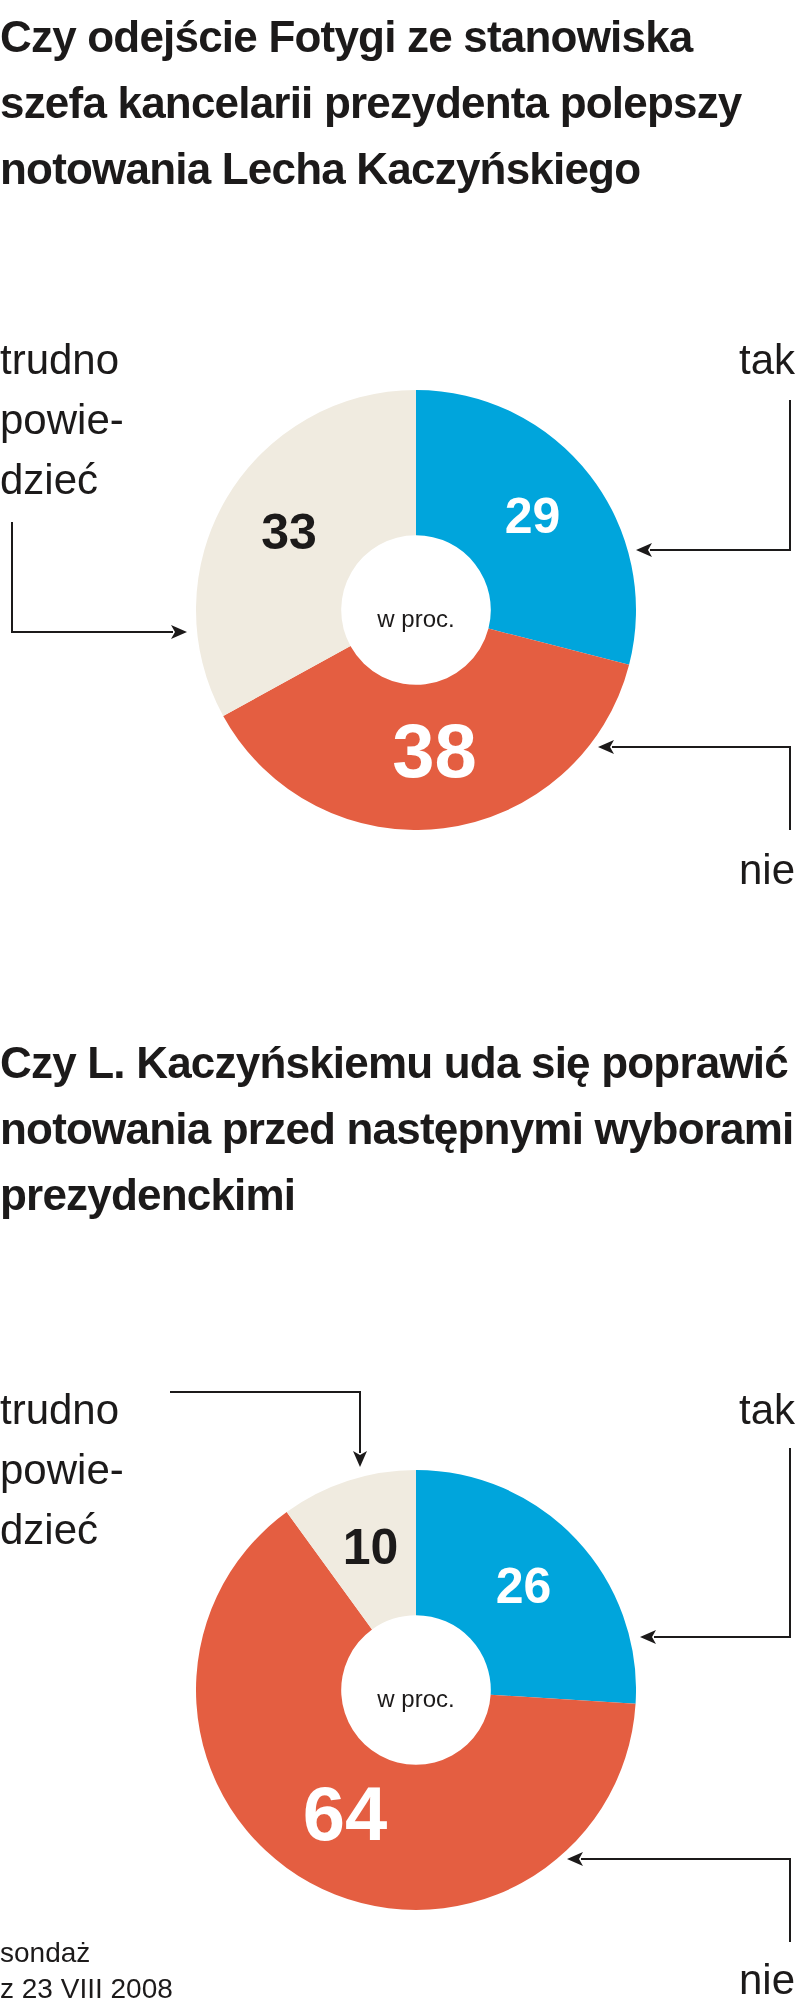 This screenshot has width=805, height=2016. Describe the element at coordinates (434, 751) in the screenshot. I see `data-label: 38` at that location.